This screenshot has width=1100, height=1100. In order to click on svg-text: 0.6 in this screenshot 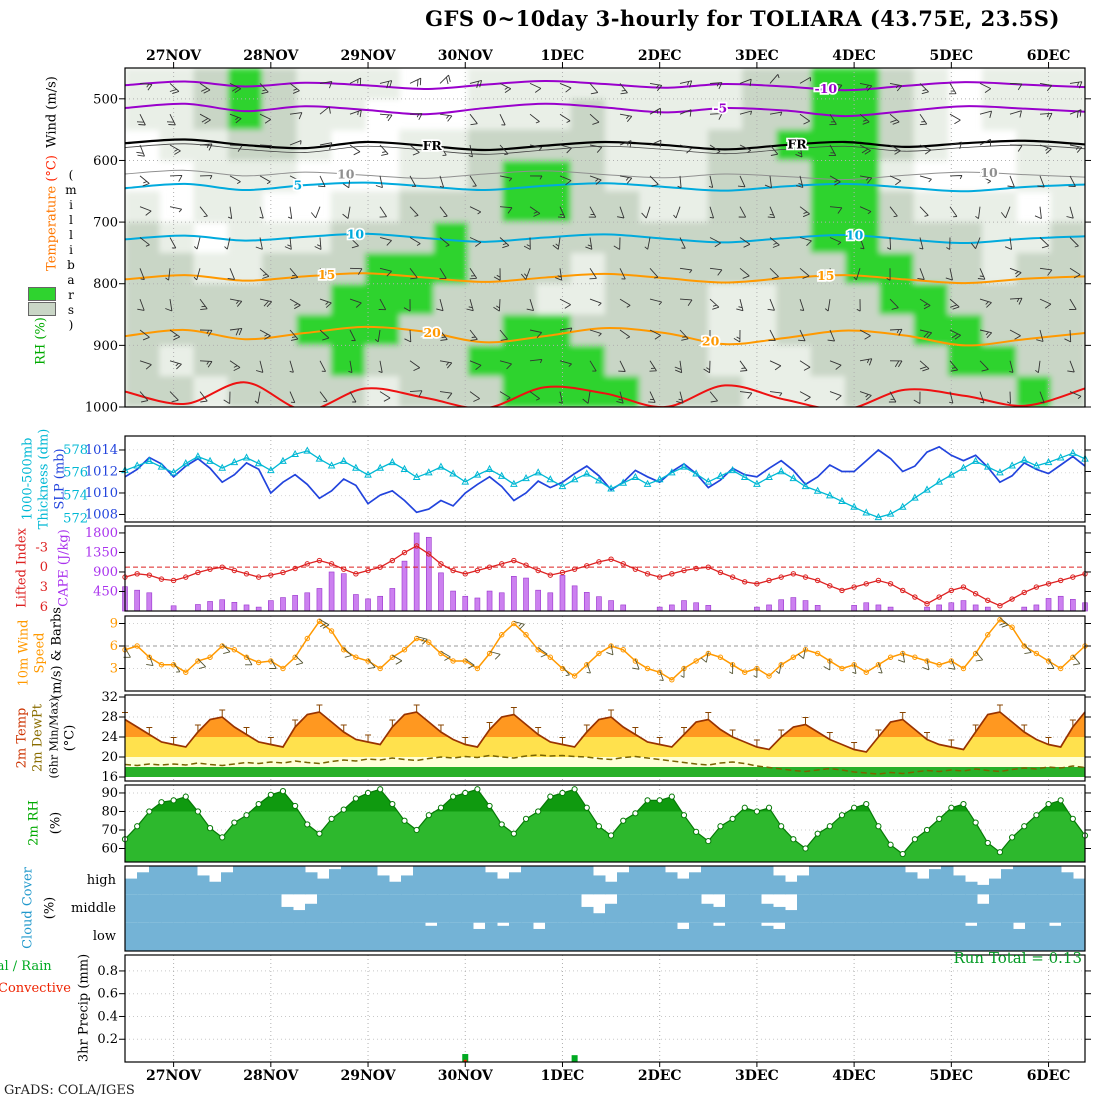, I will do `click(107, 994)`.